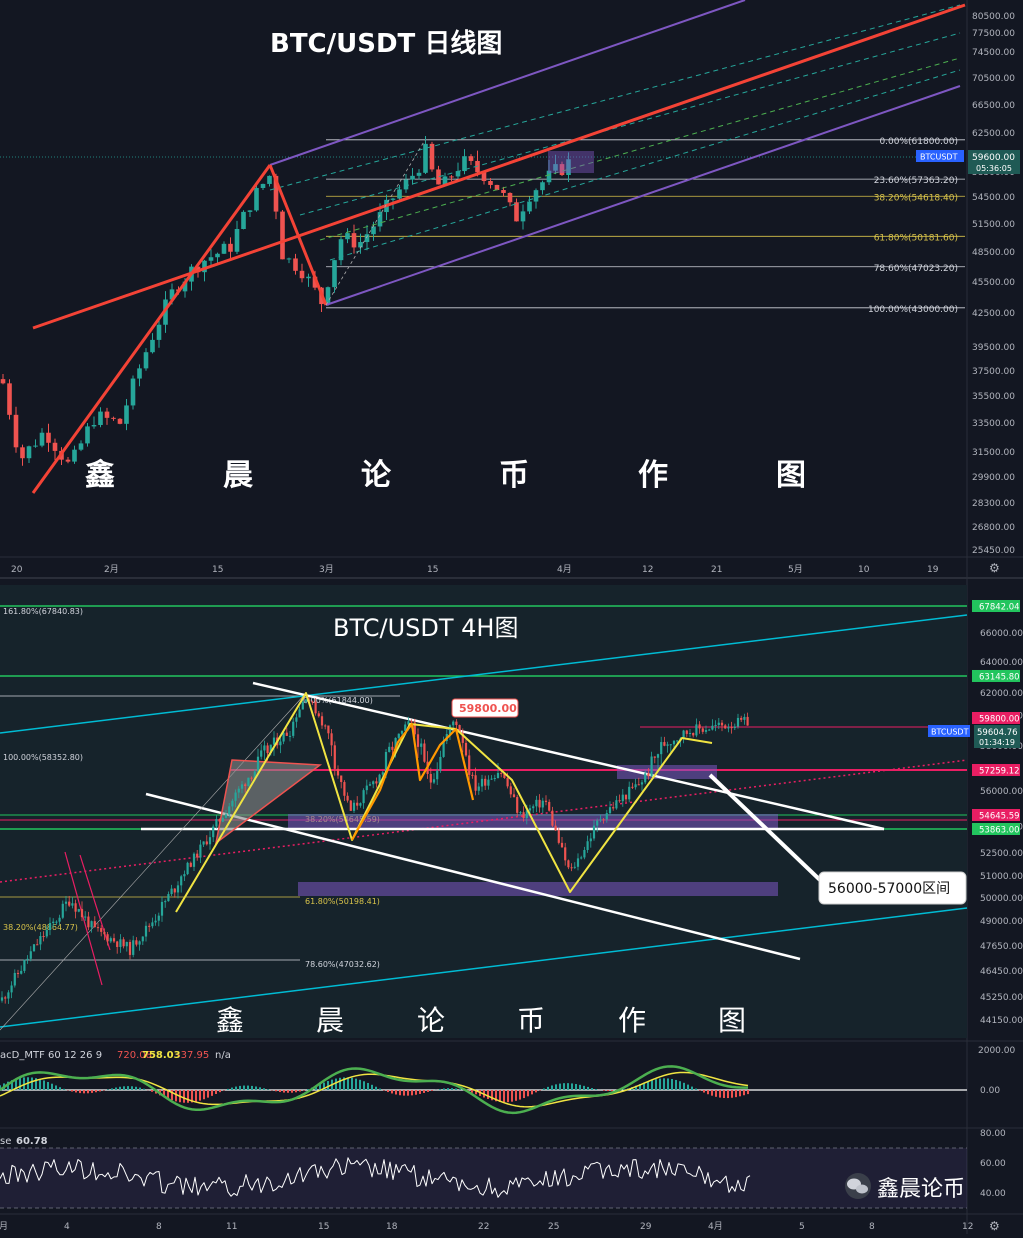 The width and height of the screenshot is (1023, 1238). What do you see at coordinates (994, 568) in the screenshot?
I see `daily-settings-gear-icon: ⚙` at bounding box center [994, 568].